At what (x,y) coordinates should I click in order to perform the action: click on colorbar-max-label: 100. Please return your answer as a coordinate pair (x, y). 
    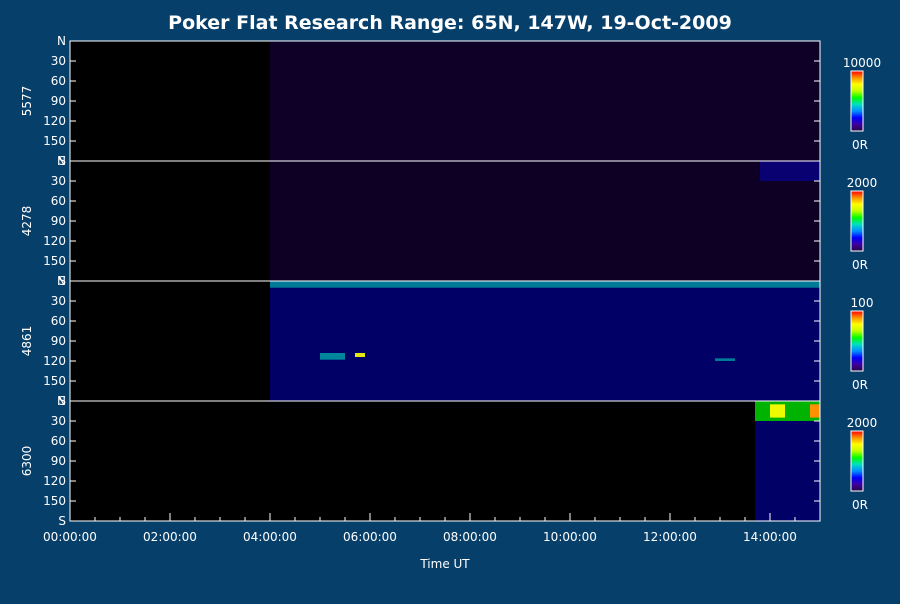
    Looking at the image, I should click on (862, 303).